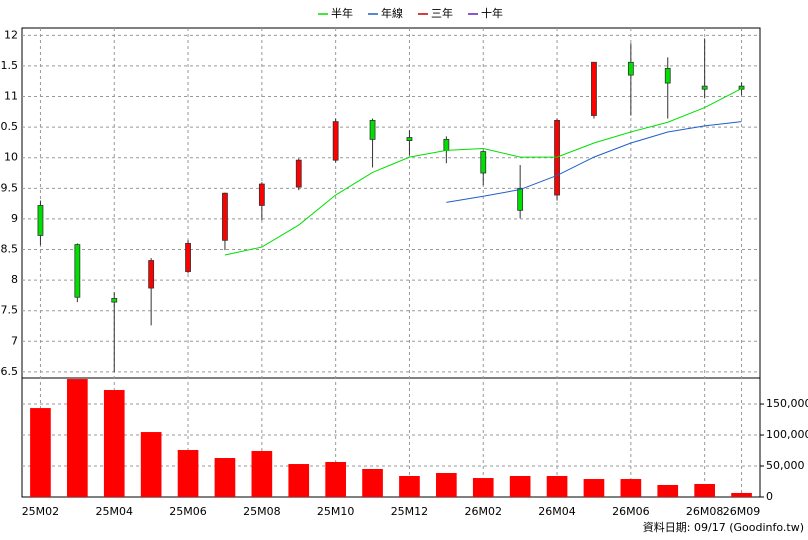 The width and height of the screenshot is (808, 540). What do you see at coordinates (11, 96) in the screenshot?
I see `y-tick-label: 11` at bounding box center [11, 96].